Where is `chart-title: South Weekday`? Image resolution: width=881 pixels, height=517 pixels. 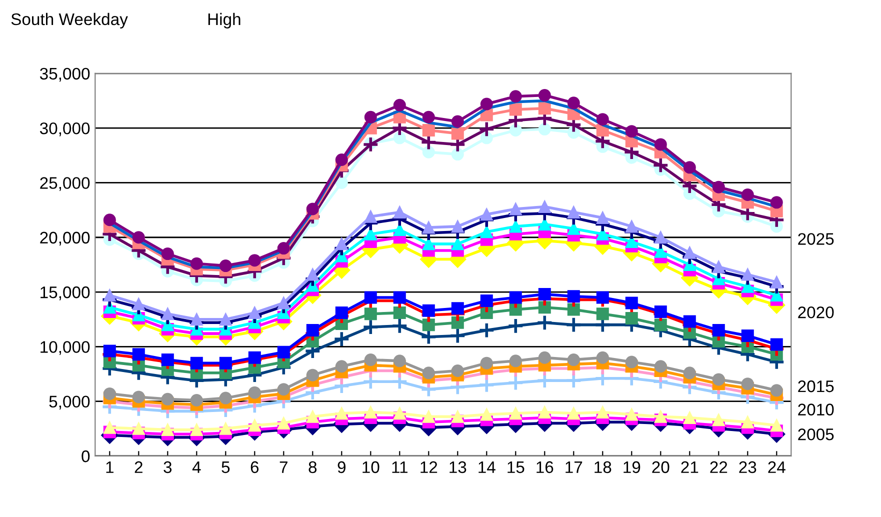
chart-title: South Weekday is located at coordinates (69, 20).